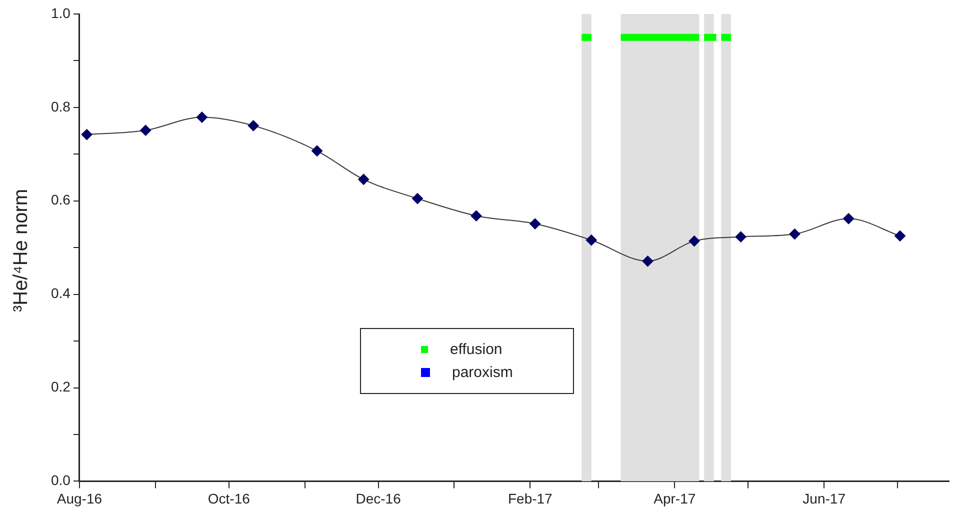 The width and height of the screenshot is (961, 511). Describe the element at coordinates (60, 386) in the screenshot. I see `y-tick-label: 0.2` at that location.